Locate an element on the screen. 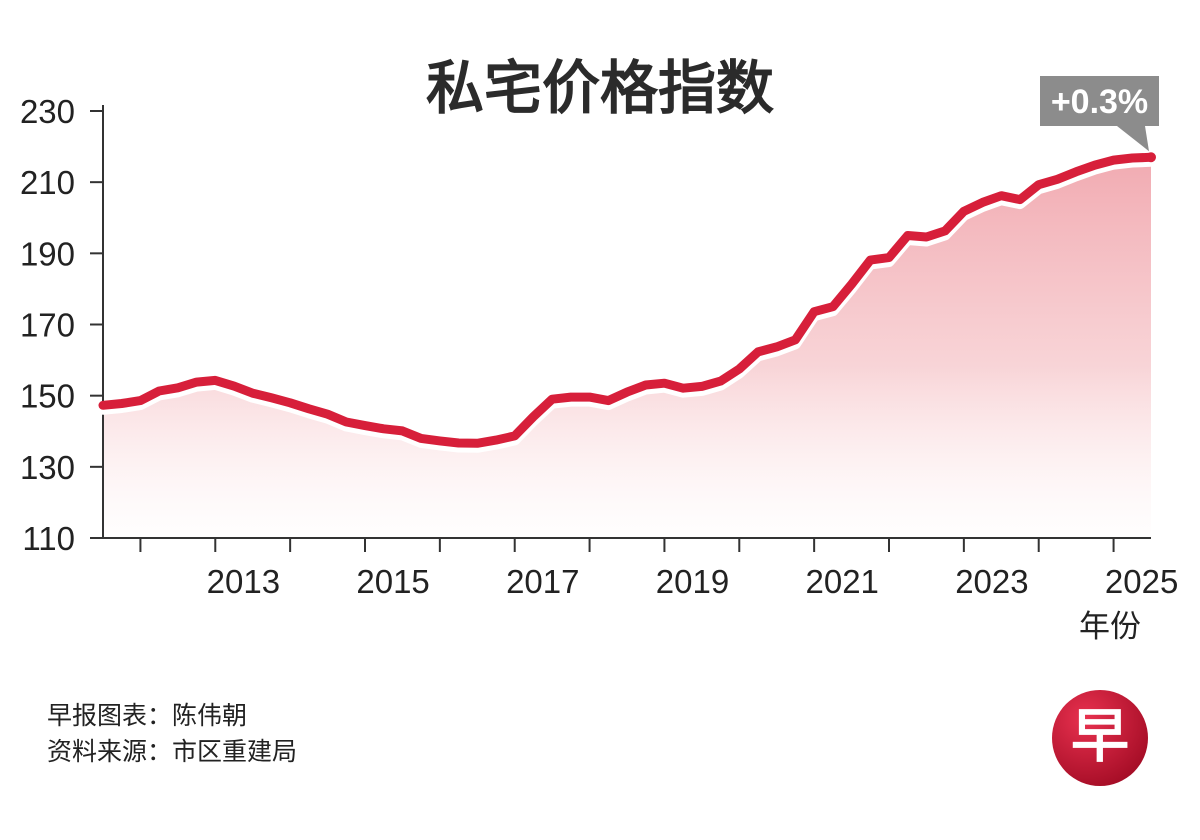  x-tick-label-2015: 2015 is located at coordinates (392, 581).